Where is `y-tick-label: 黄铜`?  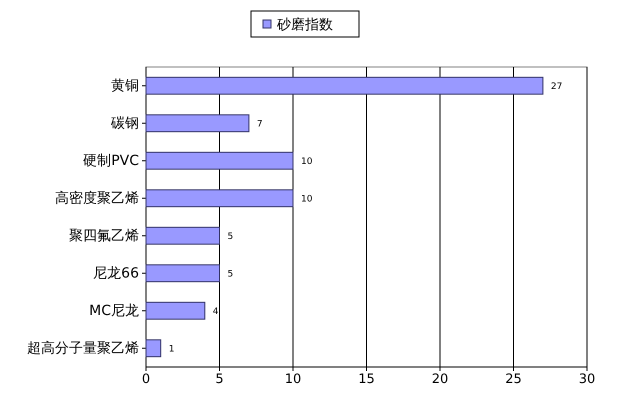 y-tick-label: 黄铜 is located at coordinates (125, 86).